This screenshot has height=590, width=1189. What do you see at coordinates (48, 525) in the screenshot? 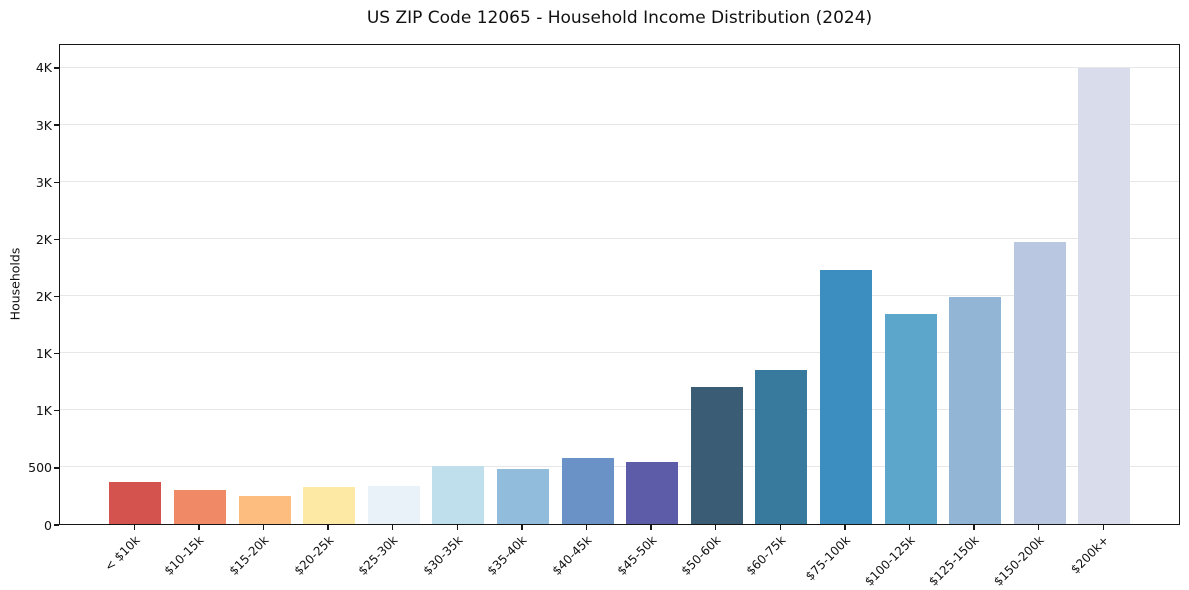
I see `y-tick-label: 0` at bounding box center [48, 525].